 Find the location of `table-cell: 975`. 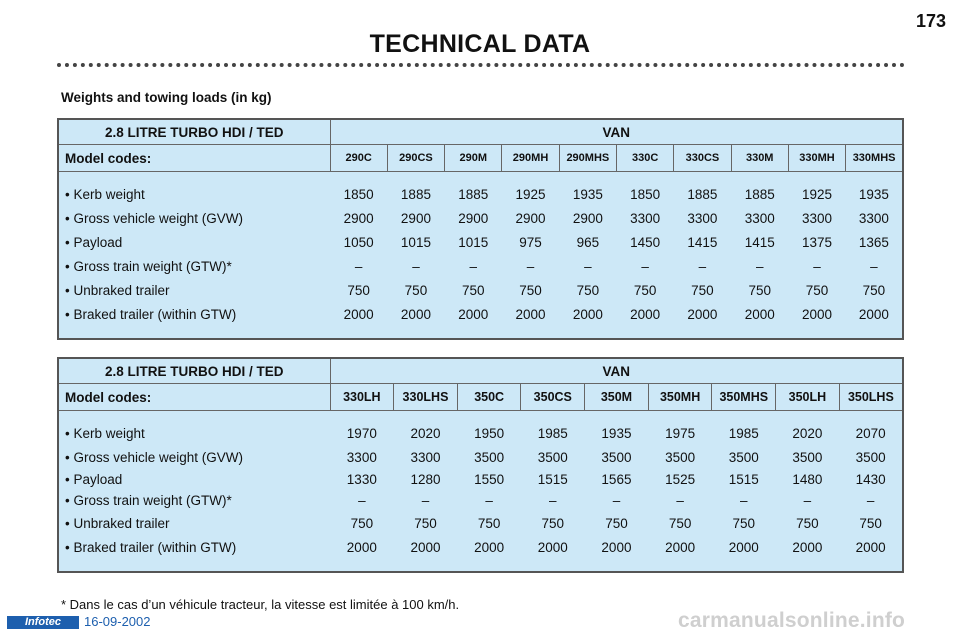

table-cell: 975 is located at coordinates (530, 242).